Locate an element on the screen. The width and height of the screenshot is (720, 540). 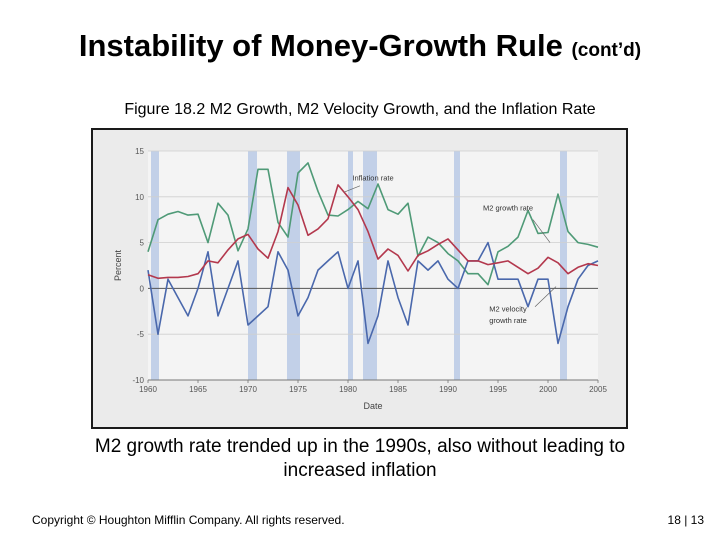
x-tick-label: 1960 is located at coordinates (148, 389).